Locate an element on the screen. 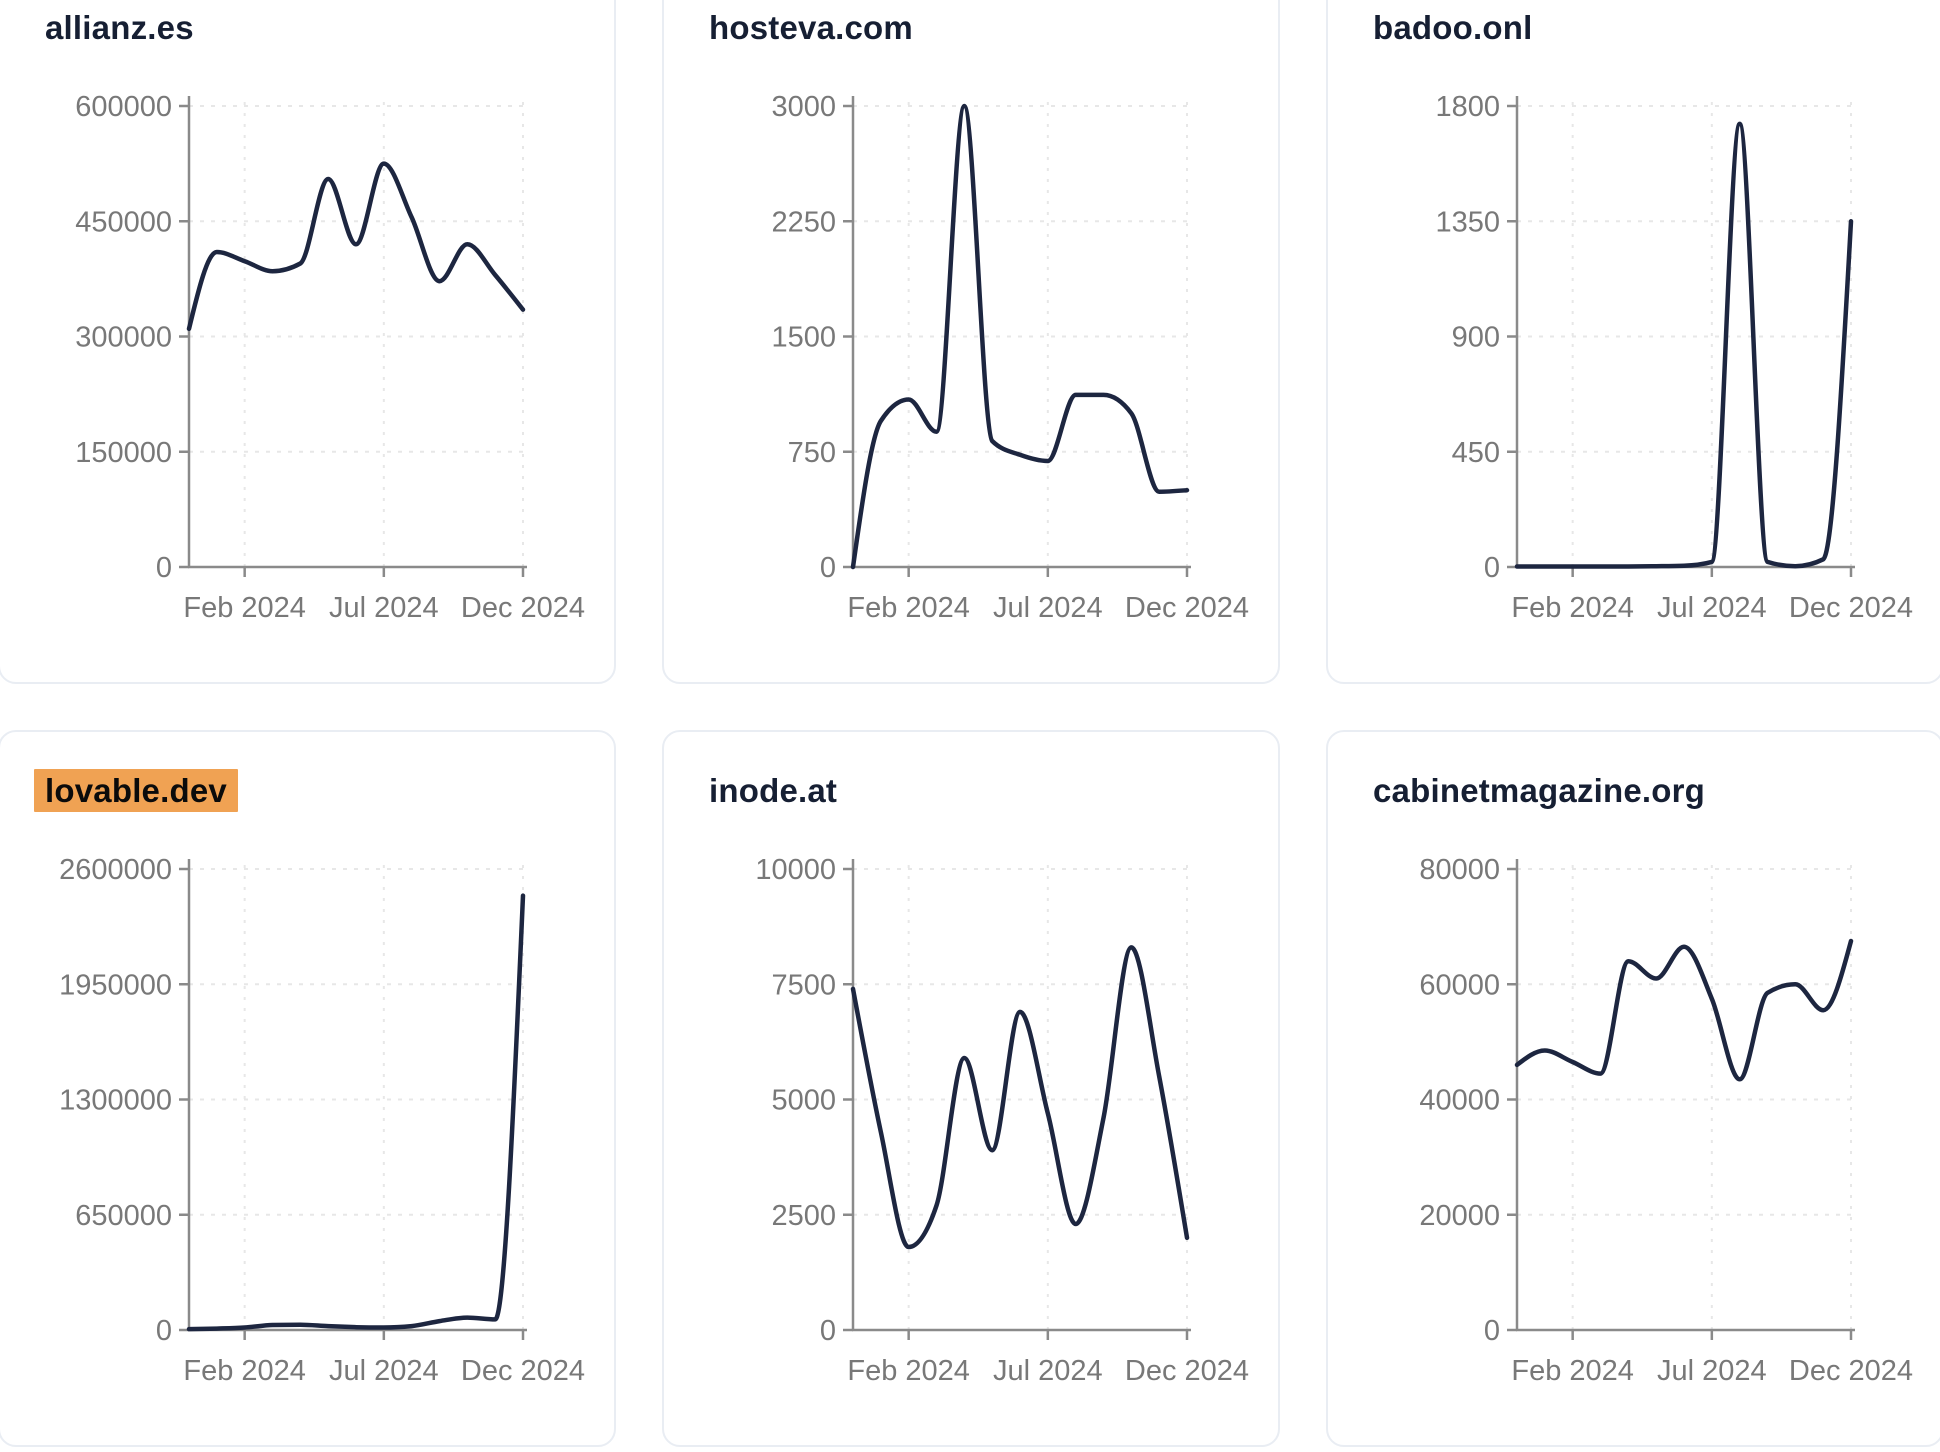  domain-name-label: cabinetmagazine.org is located at coordinates (1539, 790).